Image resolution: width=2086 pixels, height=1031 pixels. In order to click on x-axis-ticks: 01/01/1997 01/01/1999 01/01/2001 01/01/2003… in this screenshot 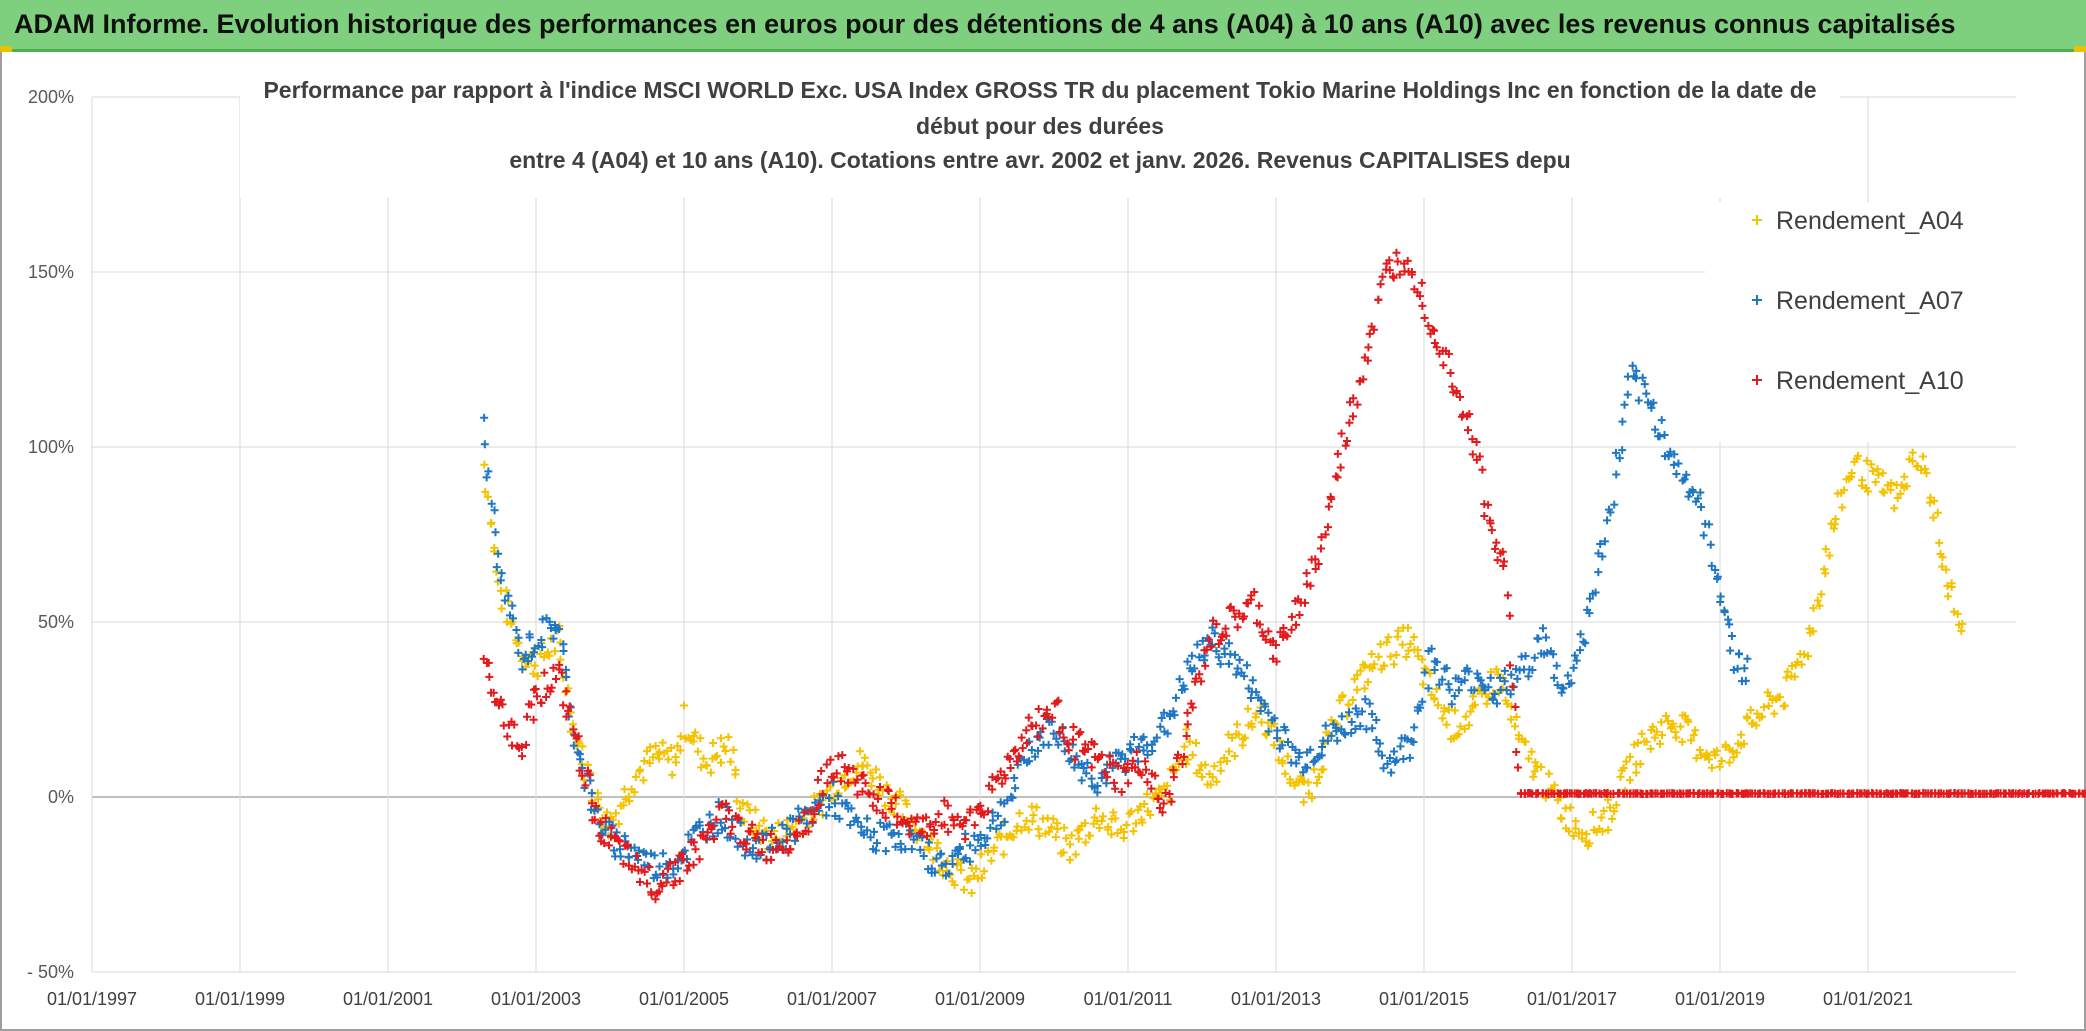, I will do `click(980, 999)`.